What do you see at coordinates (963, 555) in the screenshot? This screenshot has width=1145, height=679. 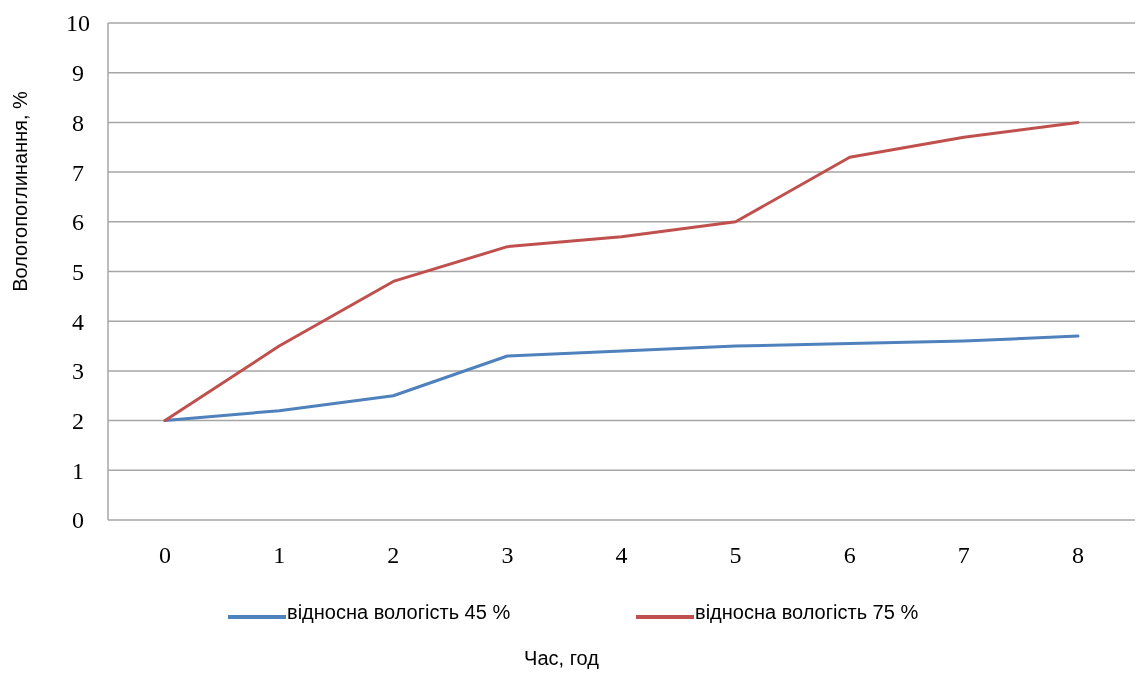 I see `x-tick-label: 7` at bounding box center [963, 555].